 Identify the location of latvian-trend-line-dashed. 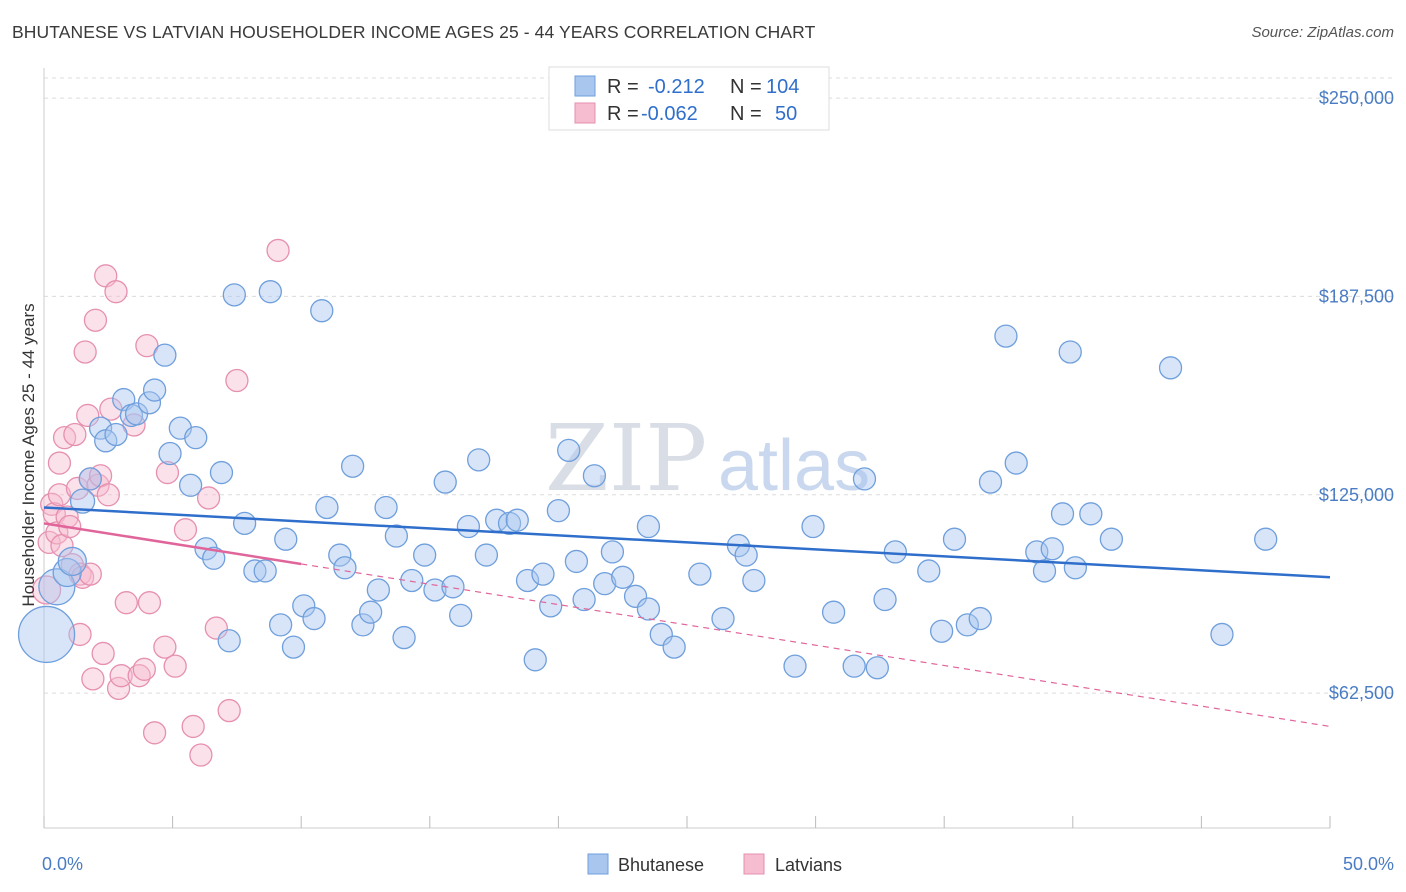
(816, 645).